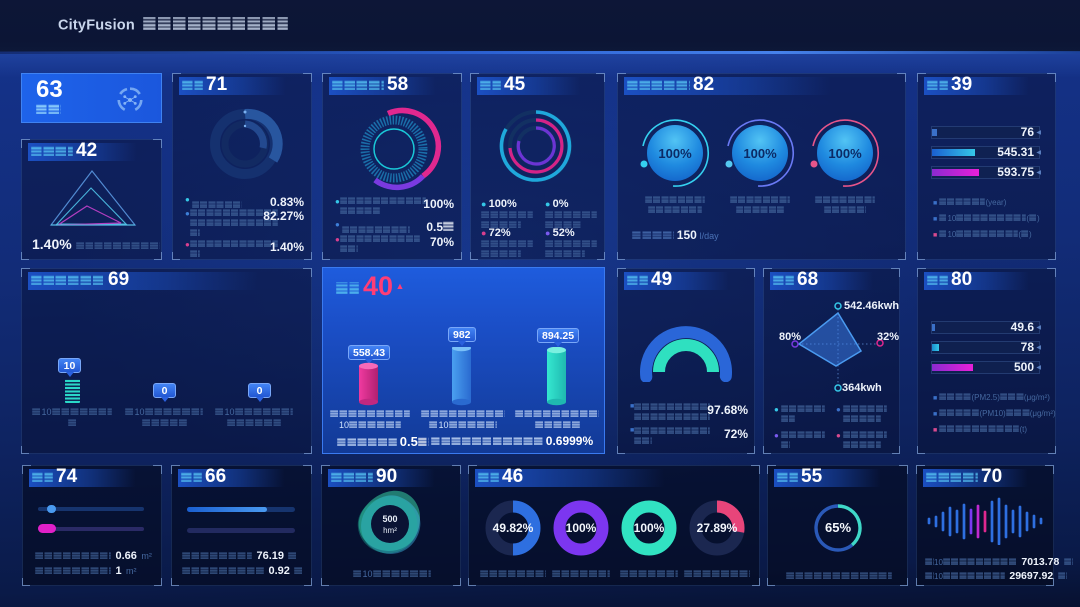  Describe the element at coordinates (513, 528) in the screenshot. I see `svg-text: 49.82%` at that location.